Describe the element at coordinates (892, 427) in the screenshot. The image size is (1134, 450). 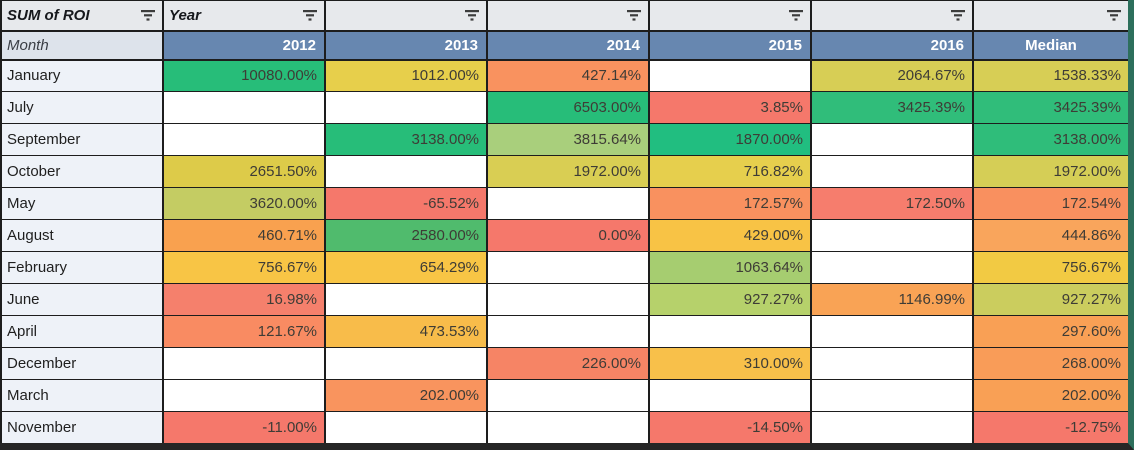
I see `cell-november-2016` at that location.